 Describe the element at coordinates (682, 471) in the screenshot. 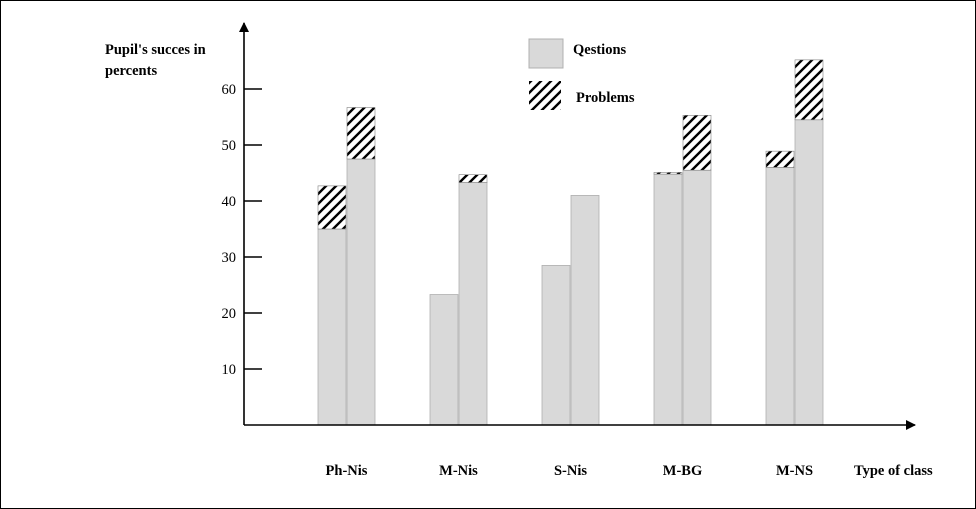

I see `x-category-label: M-BG` at that location.